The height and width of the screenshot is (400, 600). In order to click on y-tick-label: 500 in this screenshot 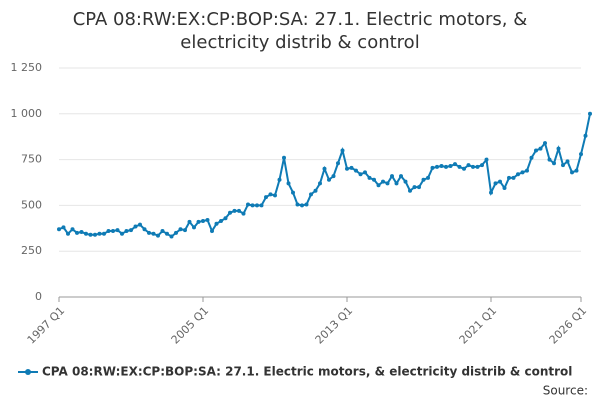, I will do `click(31, 204)`.